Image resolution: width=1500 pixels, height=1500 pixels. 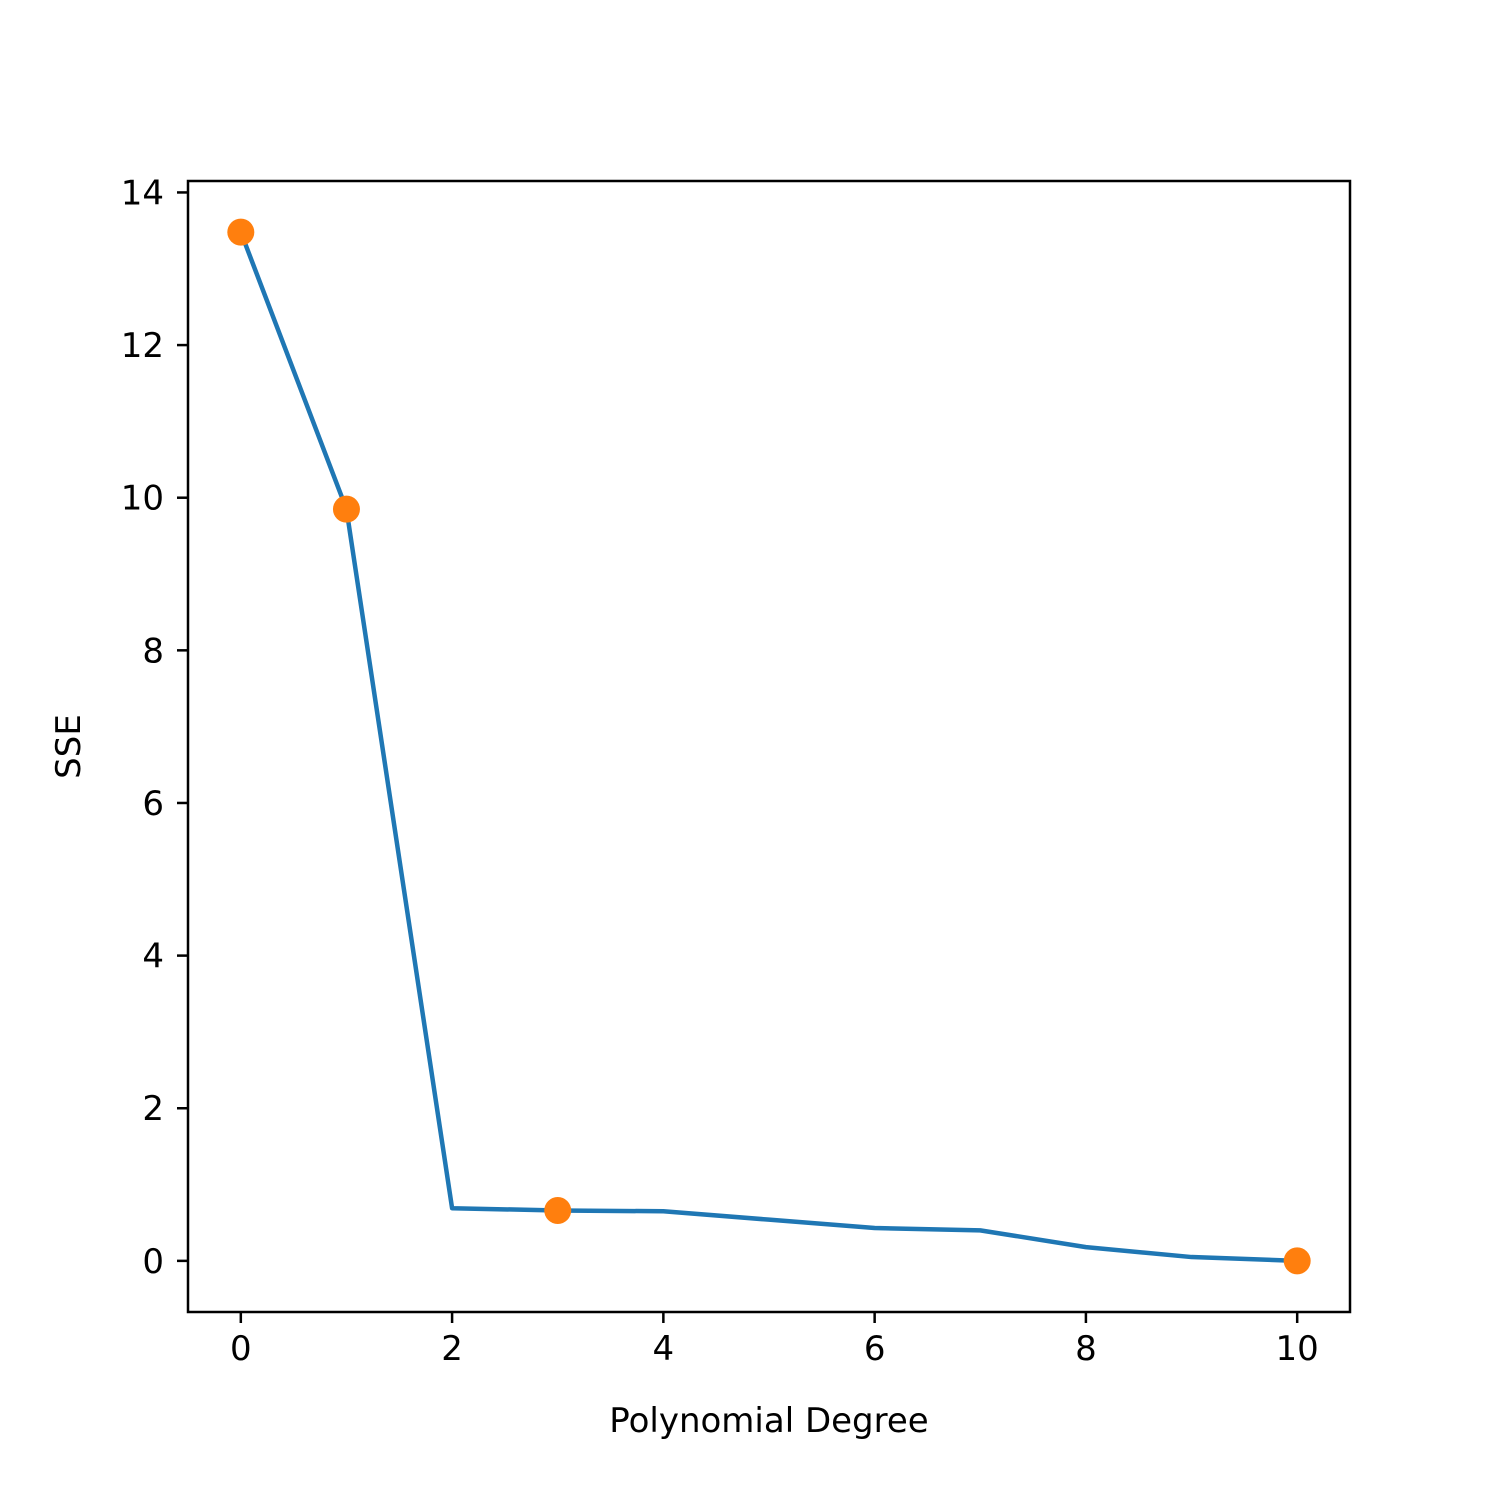 What do you see at coordinates (875, 1349) in the screenshot?
I see `x-tick-label: 6` at bounding box center [875, 1349].